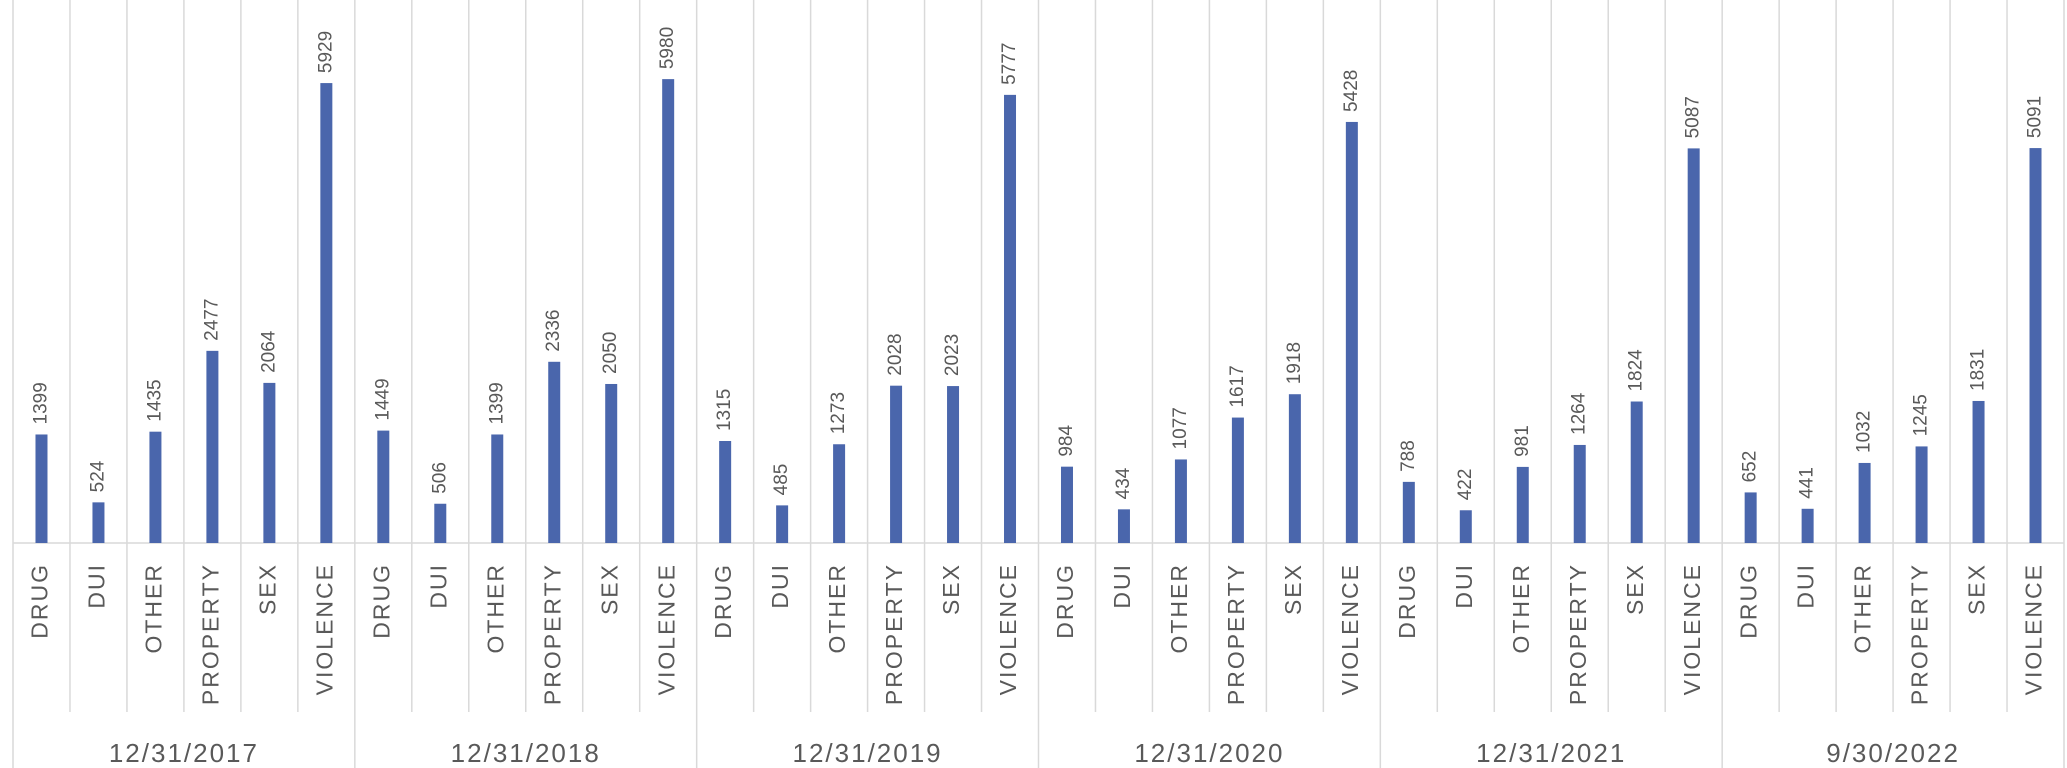 This screenshot has width=2067, height=768. I want to click on group-label: 9/30/2022, so click(1893, 753).